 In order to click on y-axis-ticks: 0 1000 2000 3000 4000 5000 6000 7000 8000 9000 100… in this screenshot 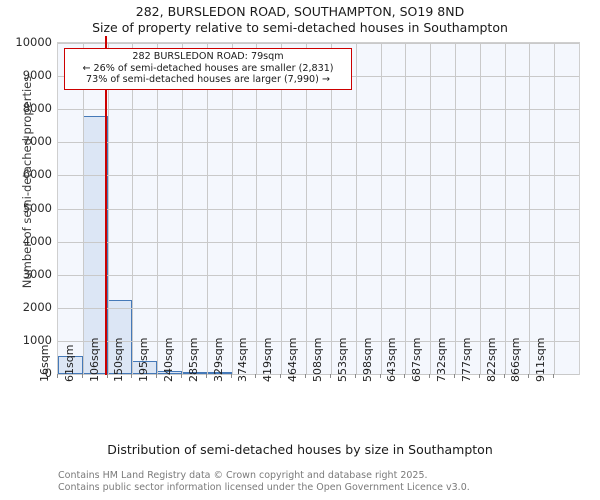, I will do `click(26, 207)`.